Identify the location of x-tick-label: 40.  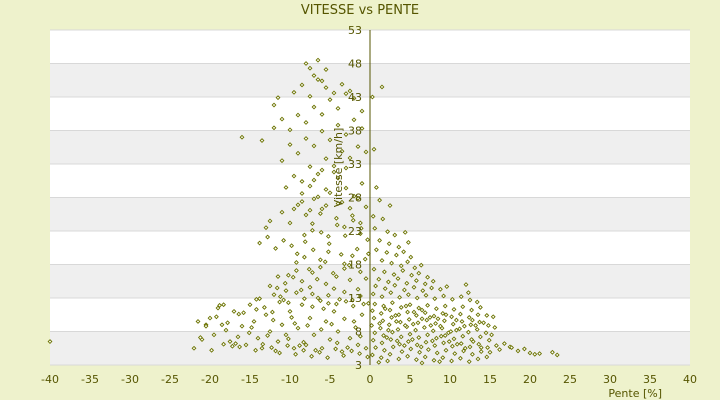
(690, 379).